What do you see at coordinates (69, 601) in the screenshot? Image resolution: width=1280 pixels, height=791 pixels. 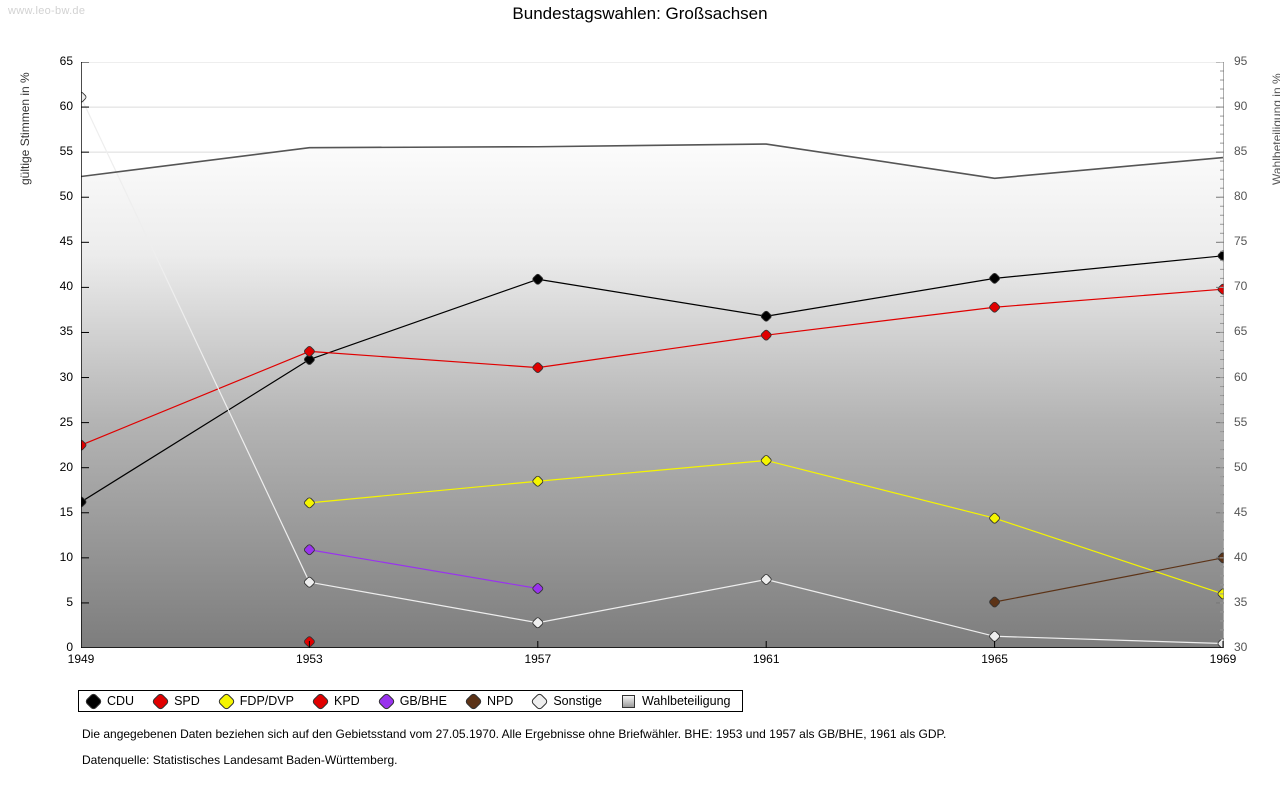 I see `y-axis-left-tick: 5` at bounding box center [69, 601].